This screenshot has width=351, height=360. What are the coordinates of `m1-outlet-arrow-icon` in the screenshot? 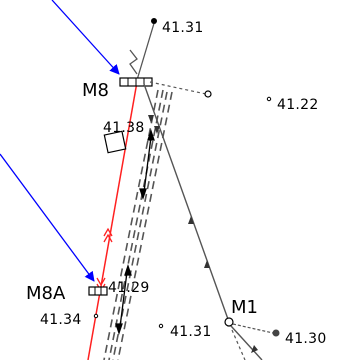 It's located at (254, 349).